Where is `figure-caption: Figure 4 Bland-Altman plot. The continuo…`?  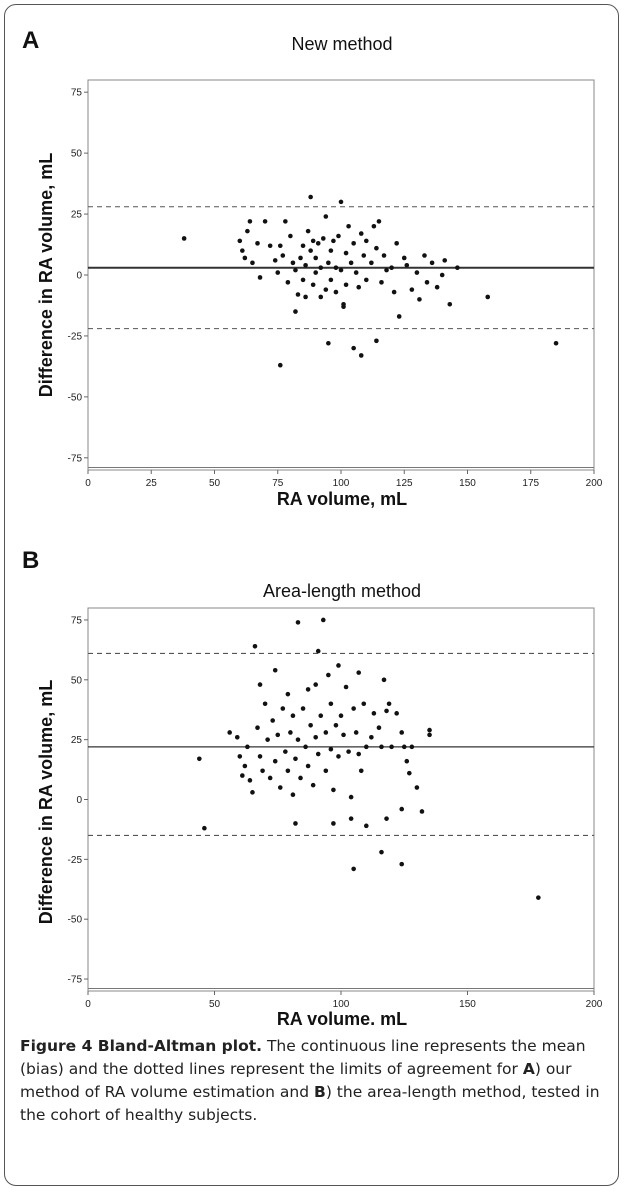 figure-caption: Figure 4 Bland-Altman plot. The continuo… is located at coordinates (315, 1081).